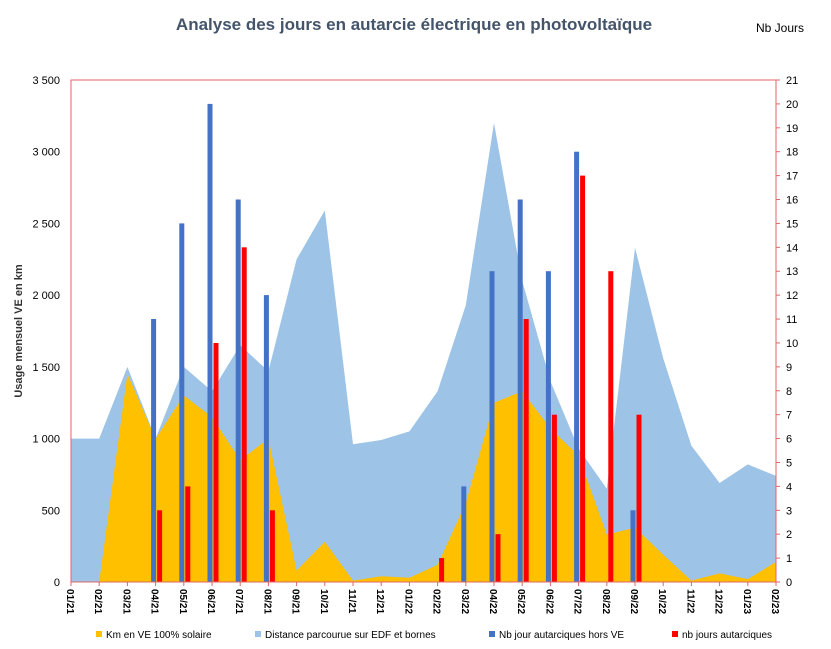 The height and width of the screenshot is (649, 831). Describe the element at coordinates (323, 601) in the screenshot. I see `x-tick-label: 10/21` at that location.